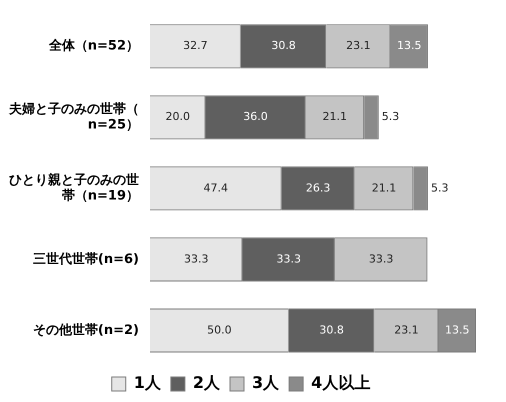  What do you see at coordinates (178, 117) in the screenshot?
I see `data-label: 20.0` at bounding box center [178, 117].